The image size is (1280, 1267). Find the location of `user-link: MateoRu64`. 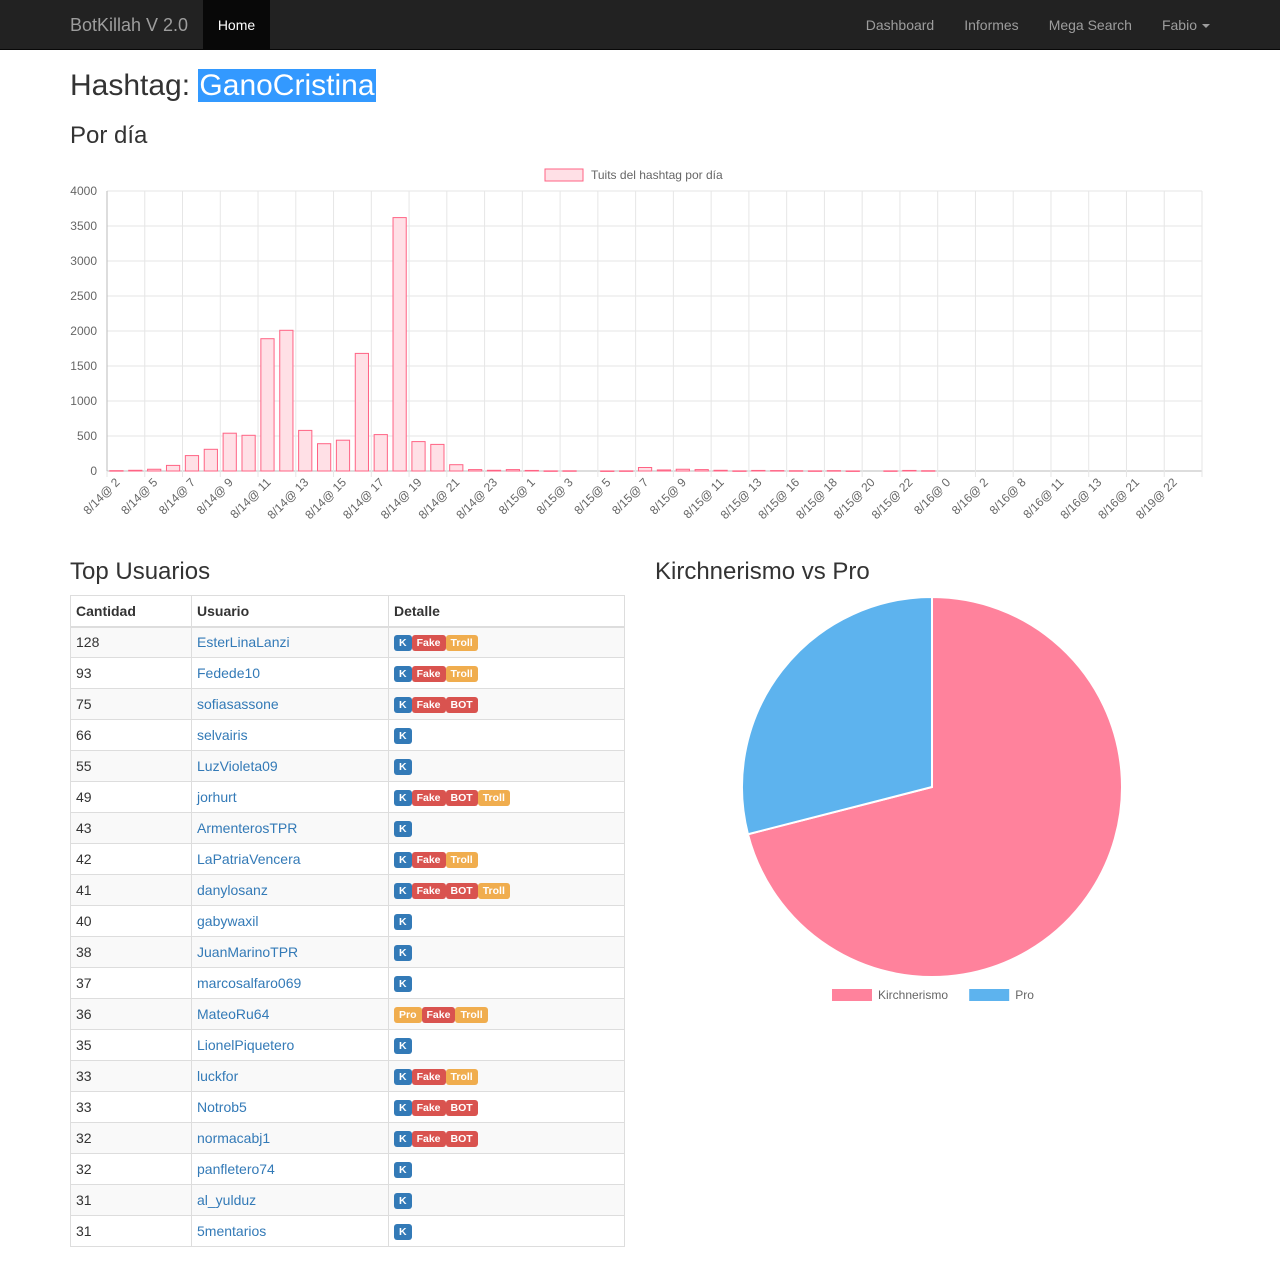

user-link: MateoRu64 is located at coordinates (290, 1014).